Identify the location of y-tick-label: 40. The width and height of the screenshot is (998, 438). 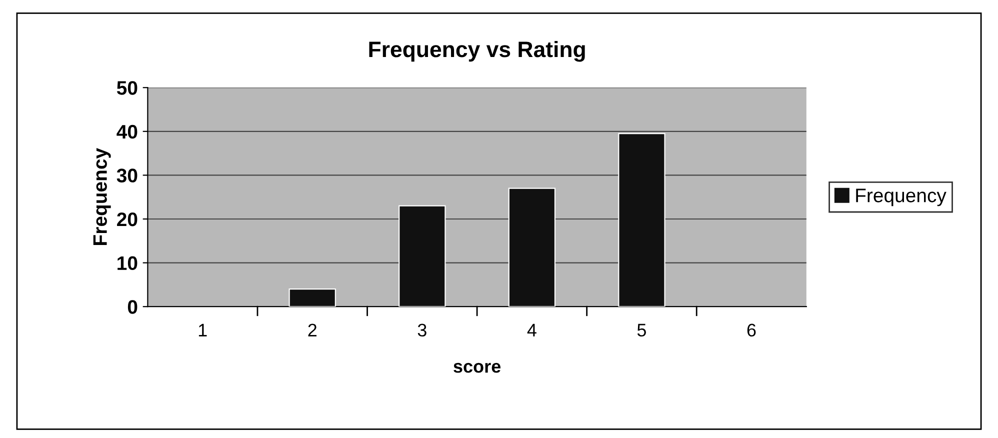
(127, 131).